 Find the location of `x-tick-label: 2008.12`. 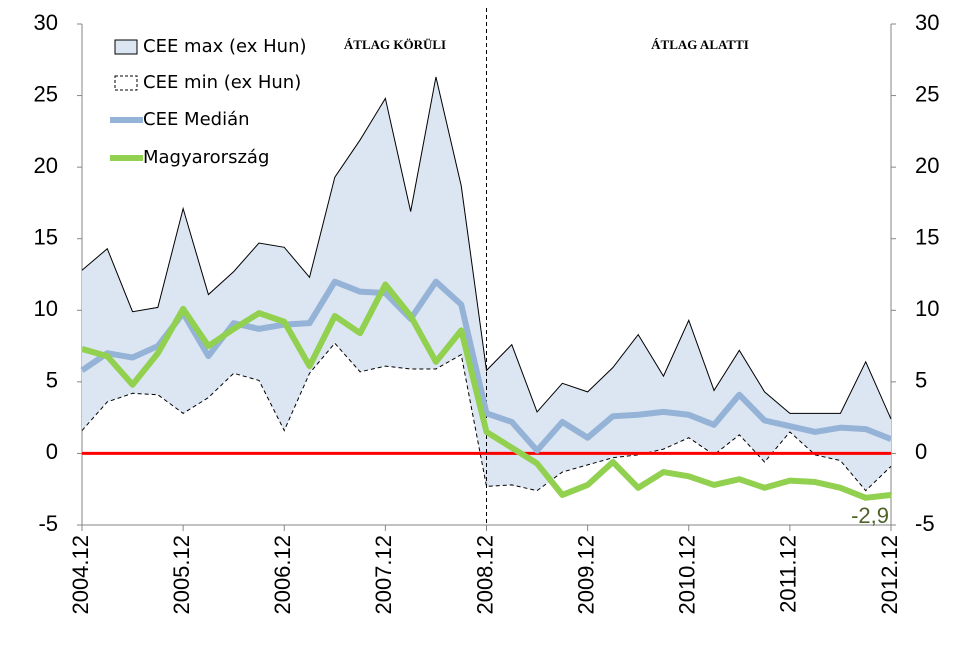

x-tick-label: 2008.12 is located at coordinates (484, 575).